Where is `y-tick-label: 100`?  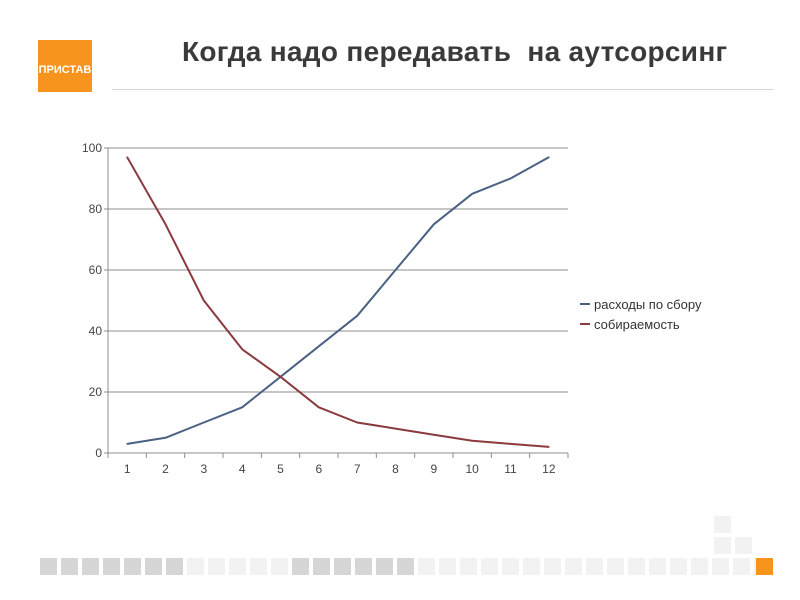
y-tick-label: 100 is located at coordinates (92, 148).